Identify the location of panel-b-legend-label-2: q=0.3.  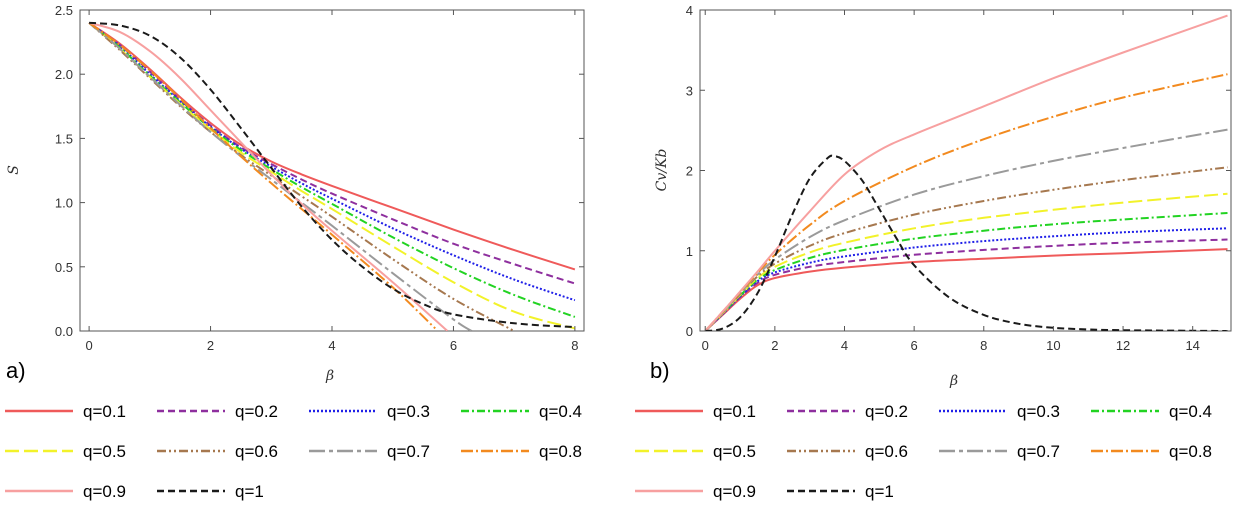
(1038, 411).